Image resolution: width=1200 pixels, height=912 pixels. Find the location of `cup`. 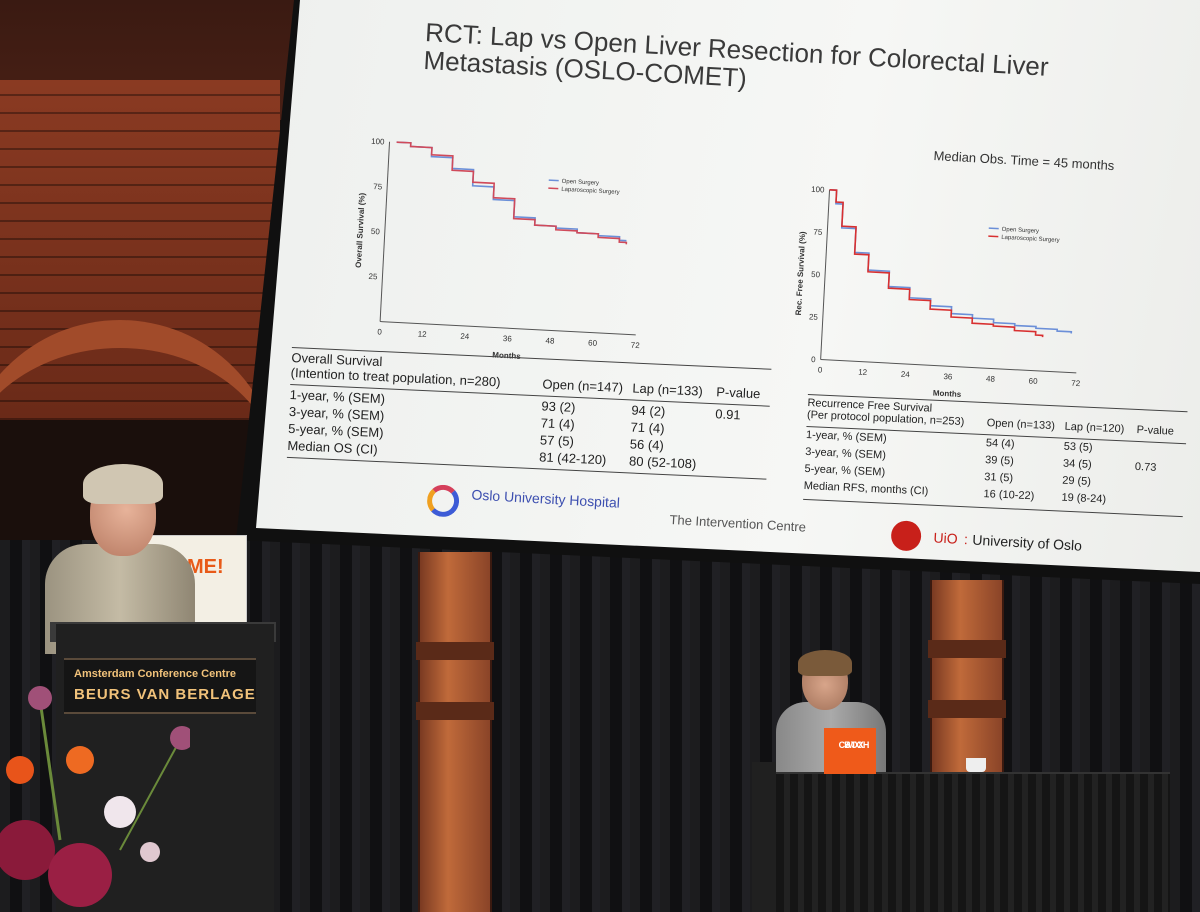

cup is located at coordinates (976, 765).